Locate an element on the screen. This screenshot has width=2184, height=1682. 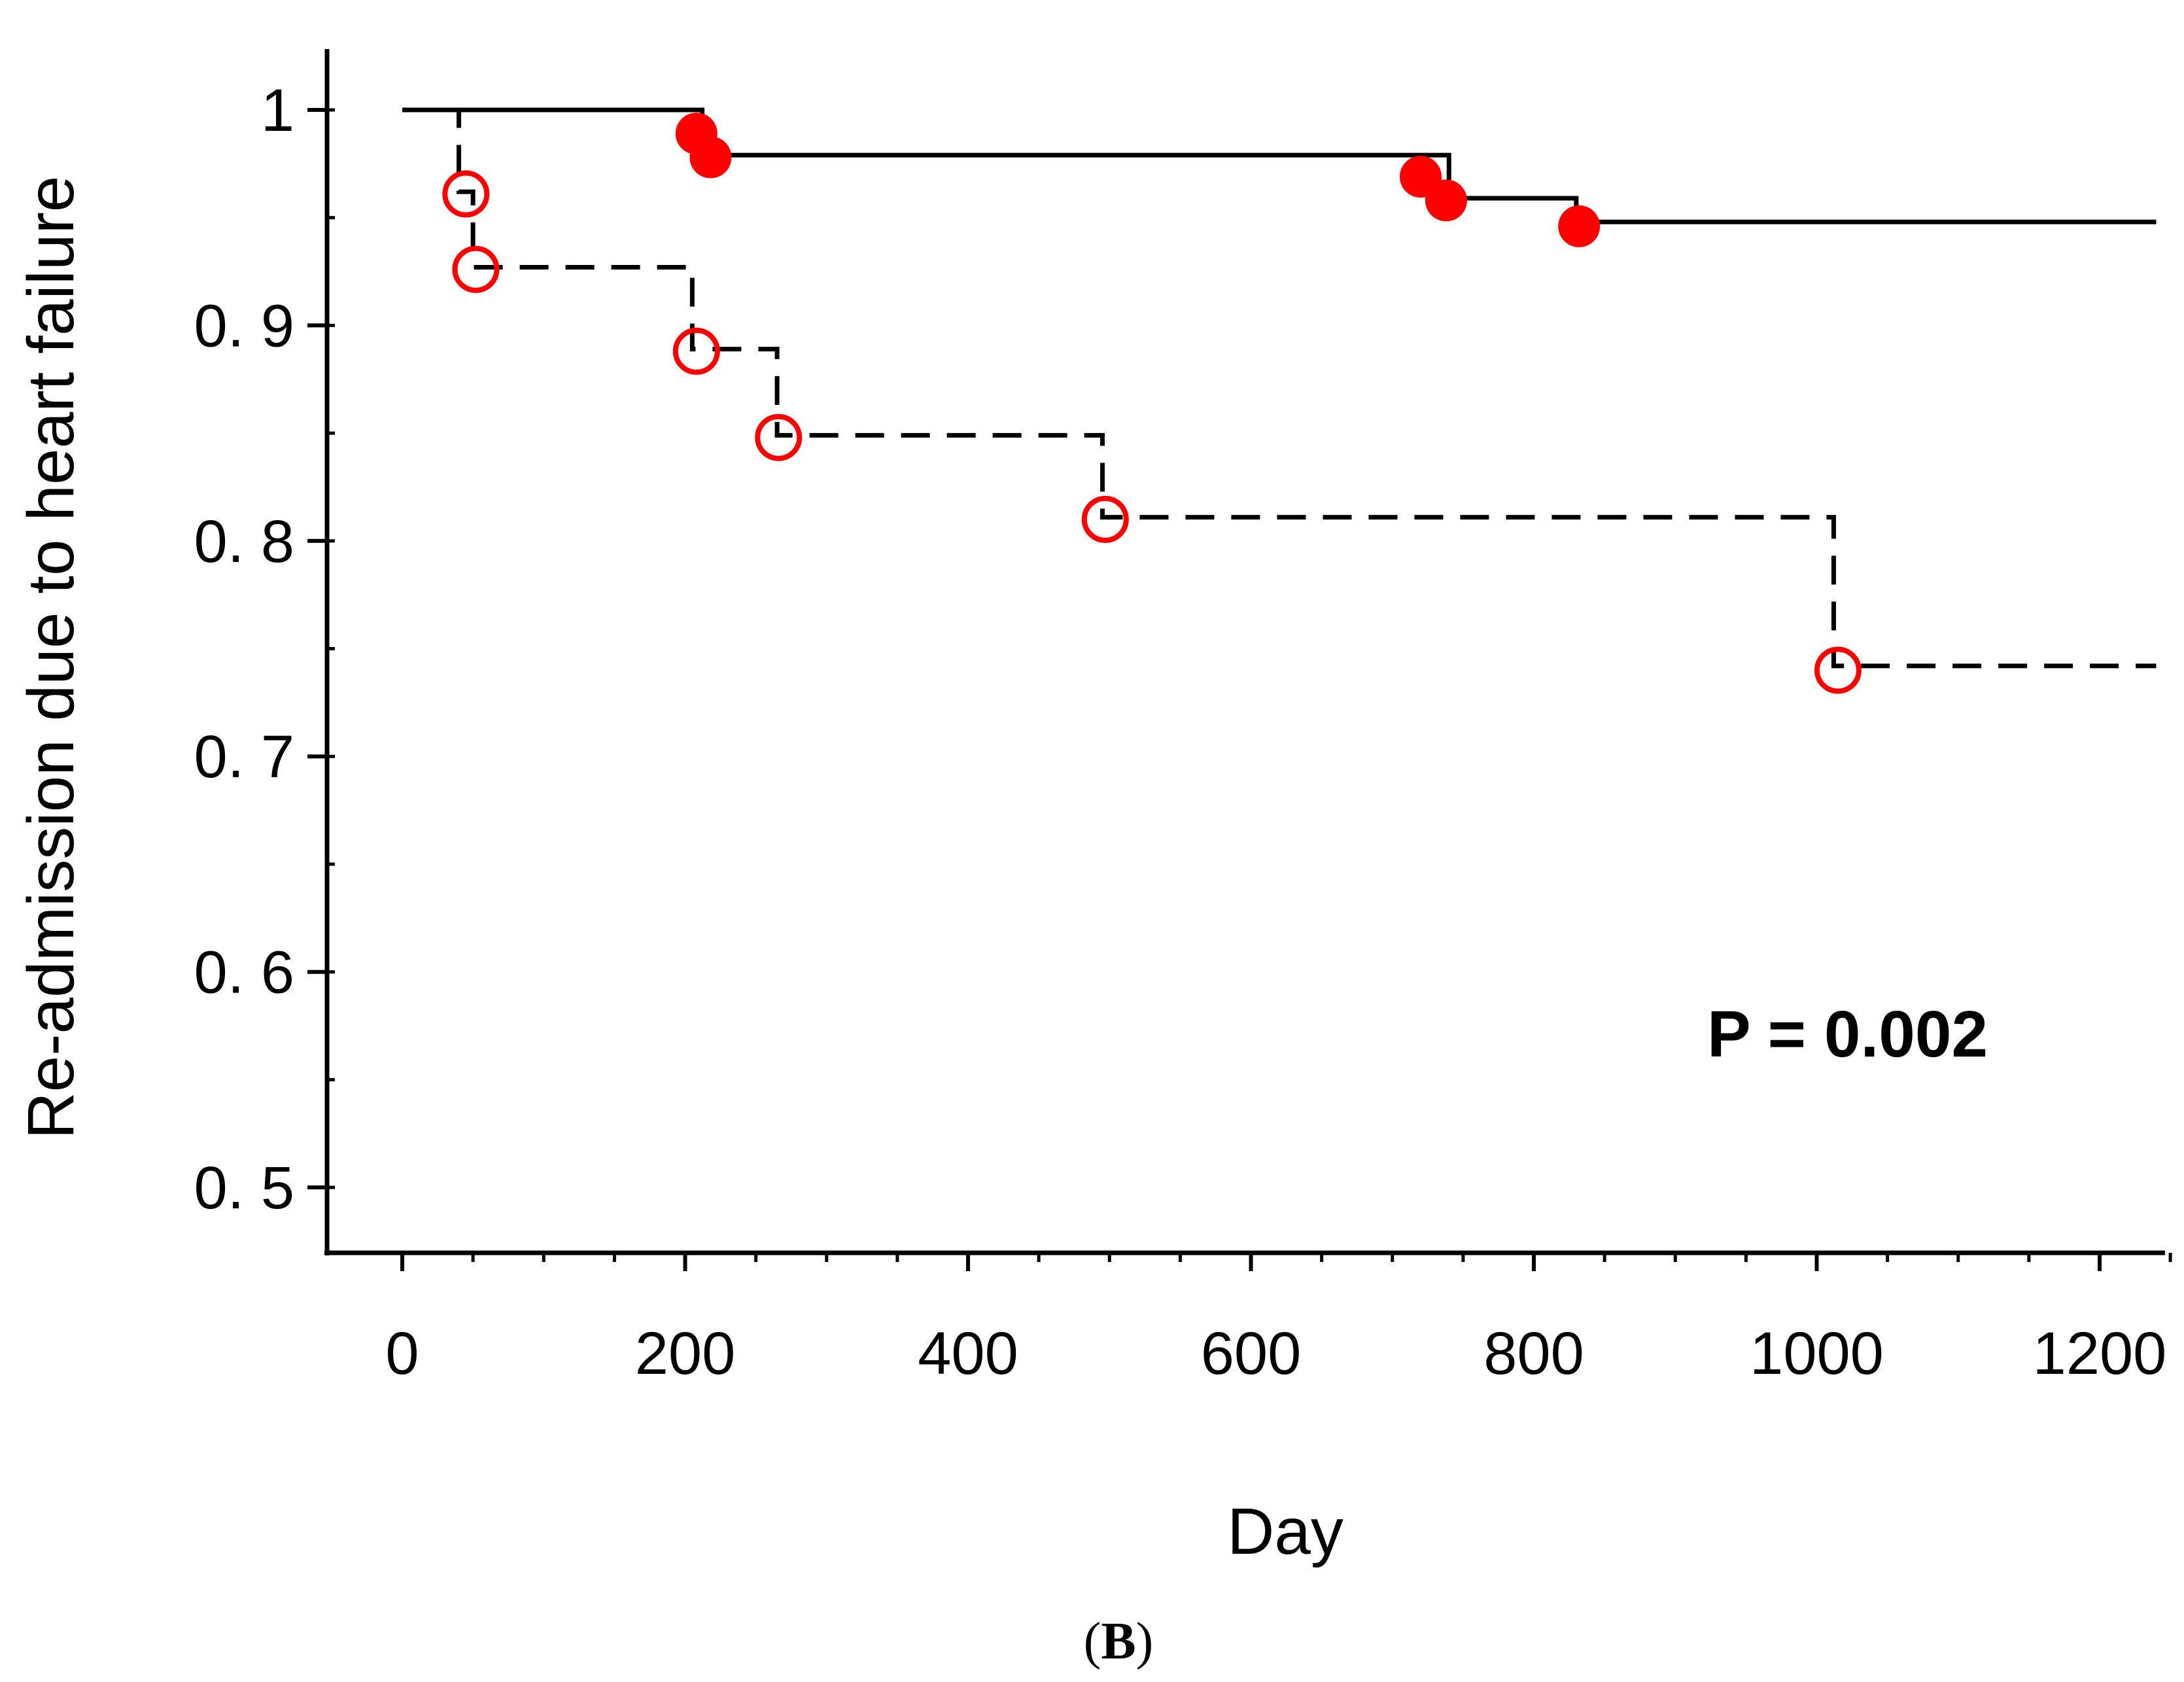
y-tick-label: 0. 7 is located at coordinates (244, 757).